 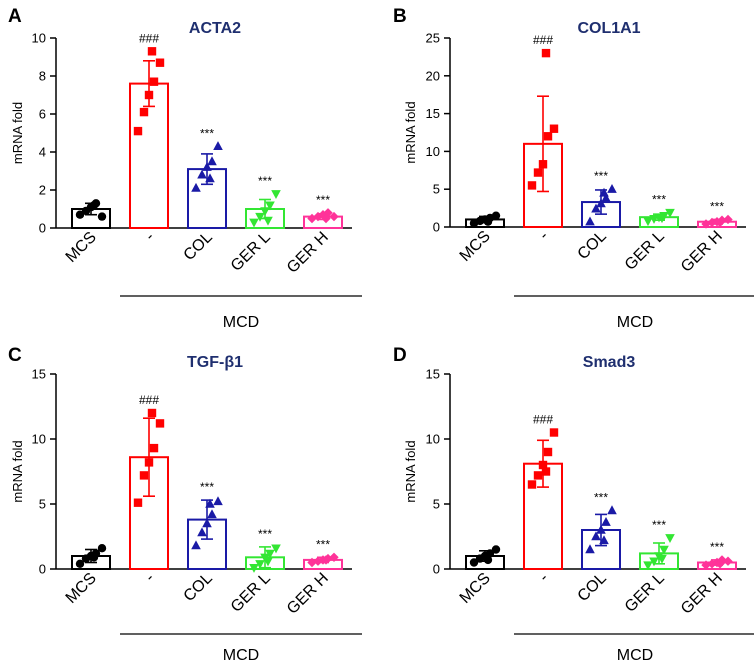 I want to click on chart-title: TGF-β1, so click(x=215, y=362).